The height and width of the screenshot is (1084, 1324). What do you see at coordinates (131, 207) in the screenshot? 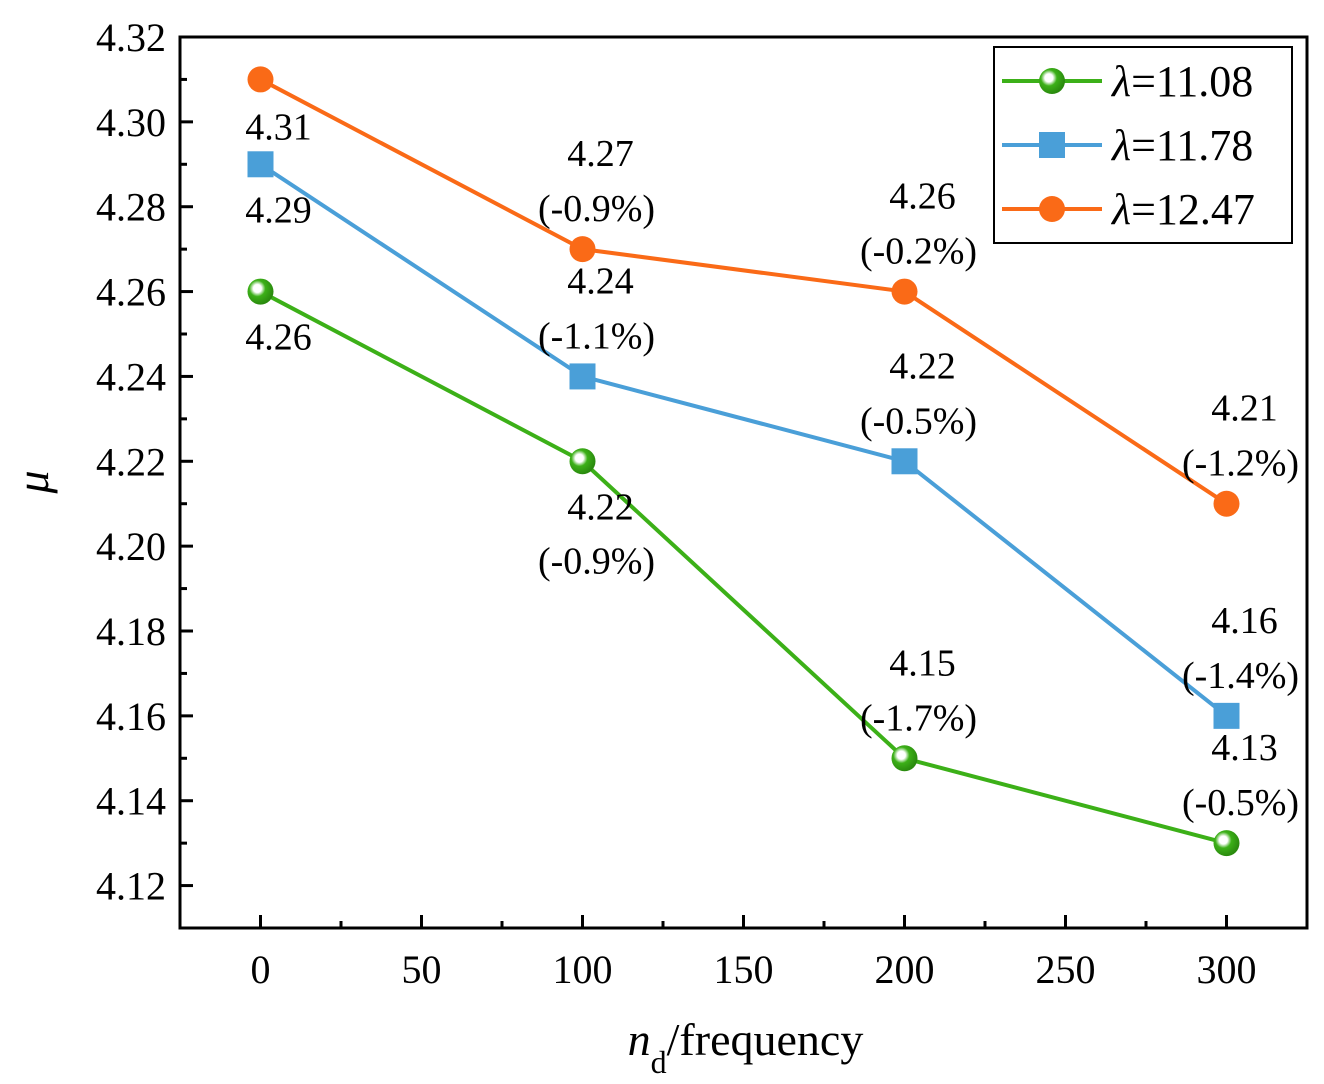
I see `y-tick-label-8: 4.28` at bounding box center [131, 207].